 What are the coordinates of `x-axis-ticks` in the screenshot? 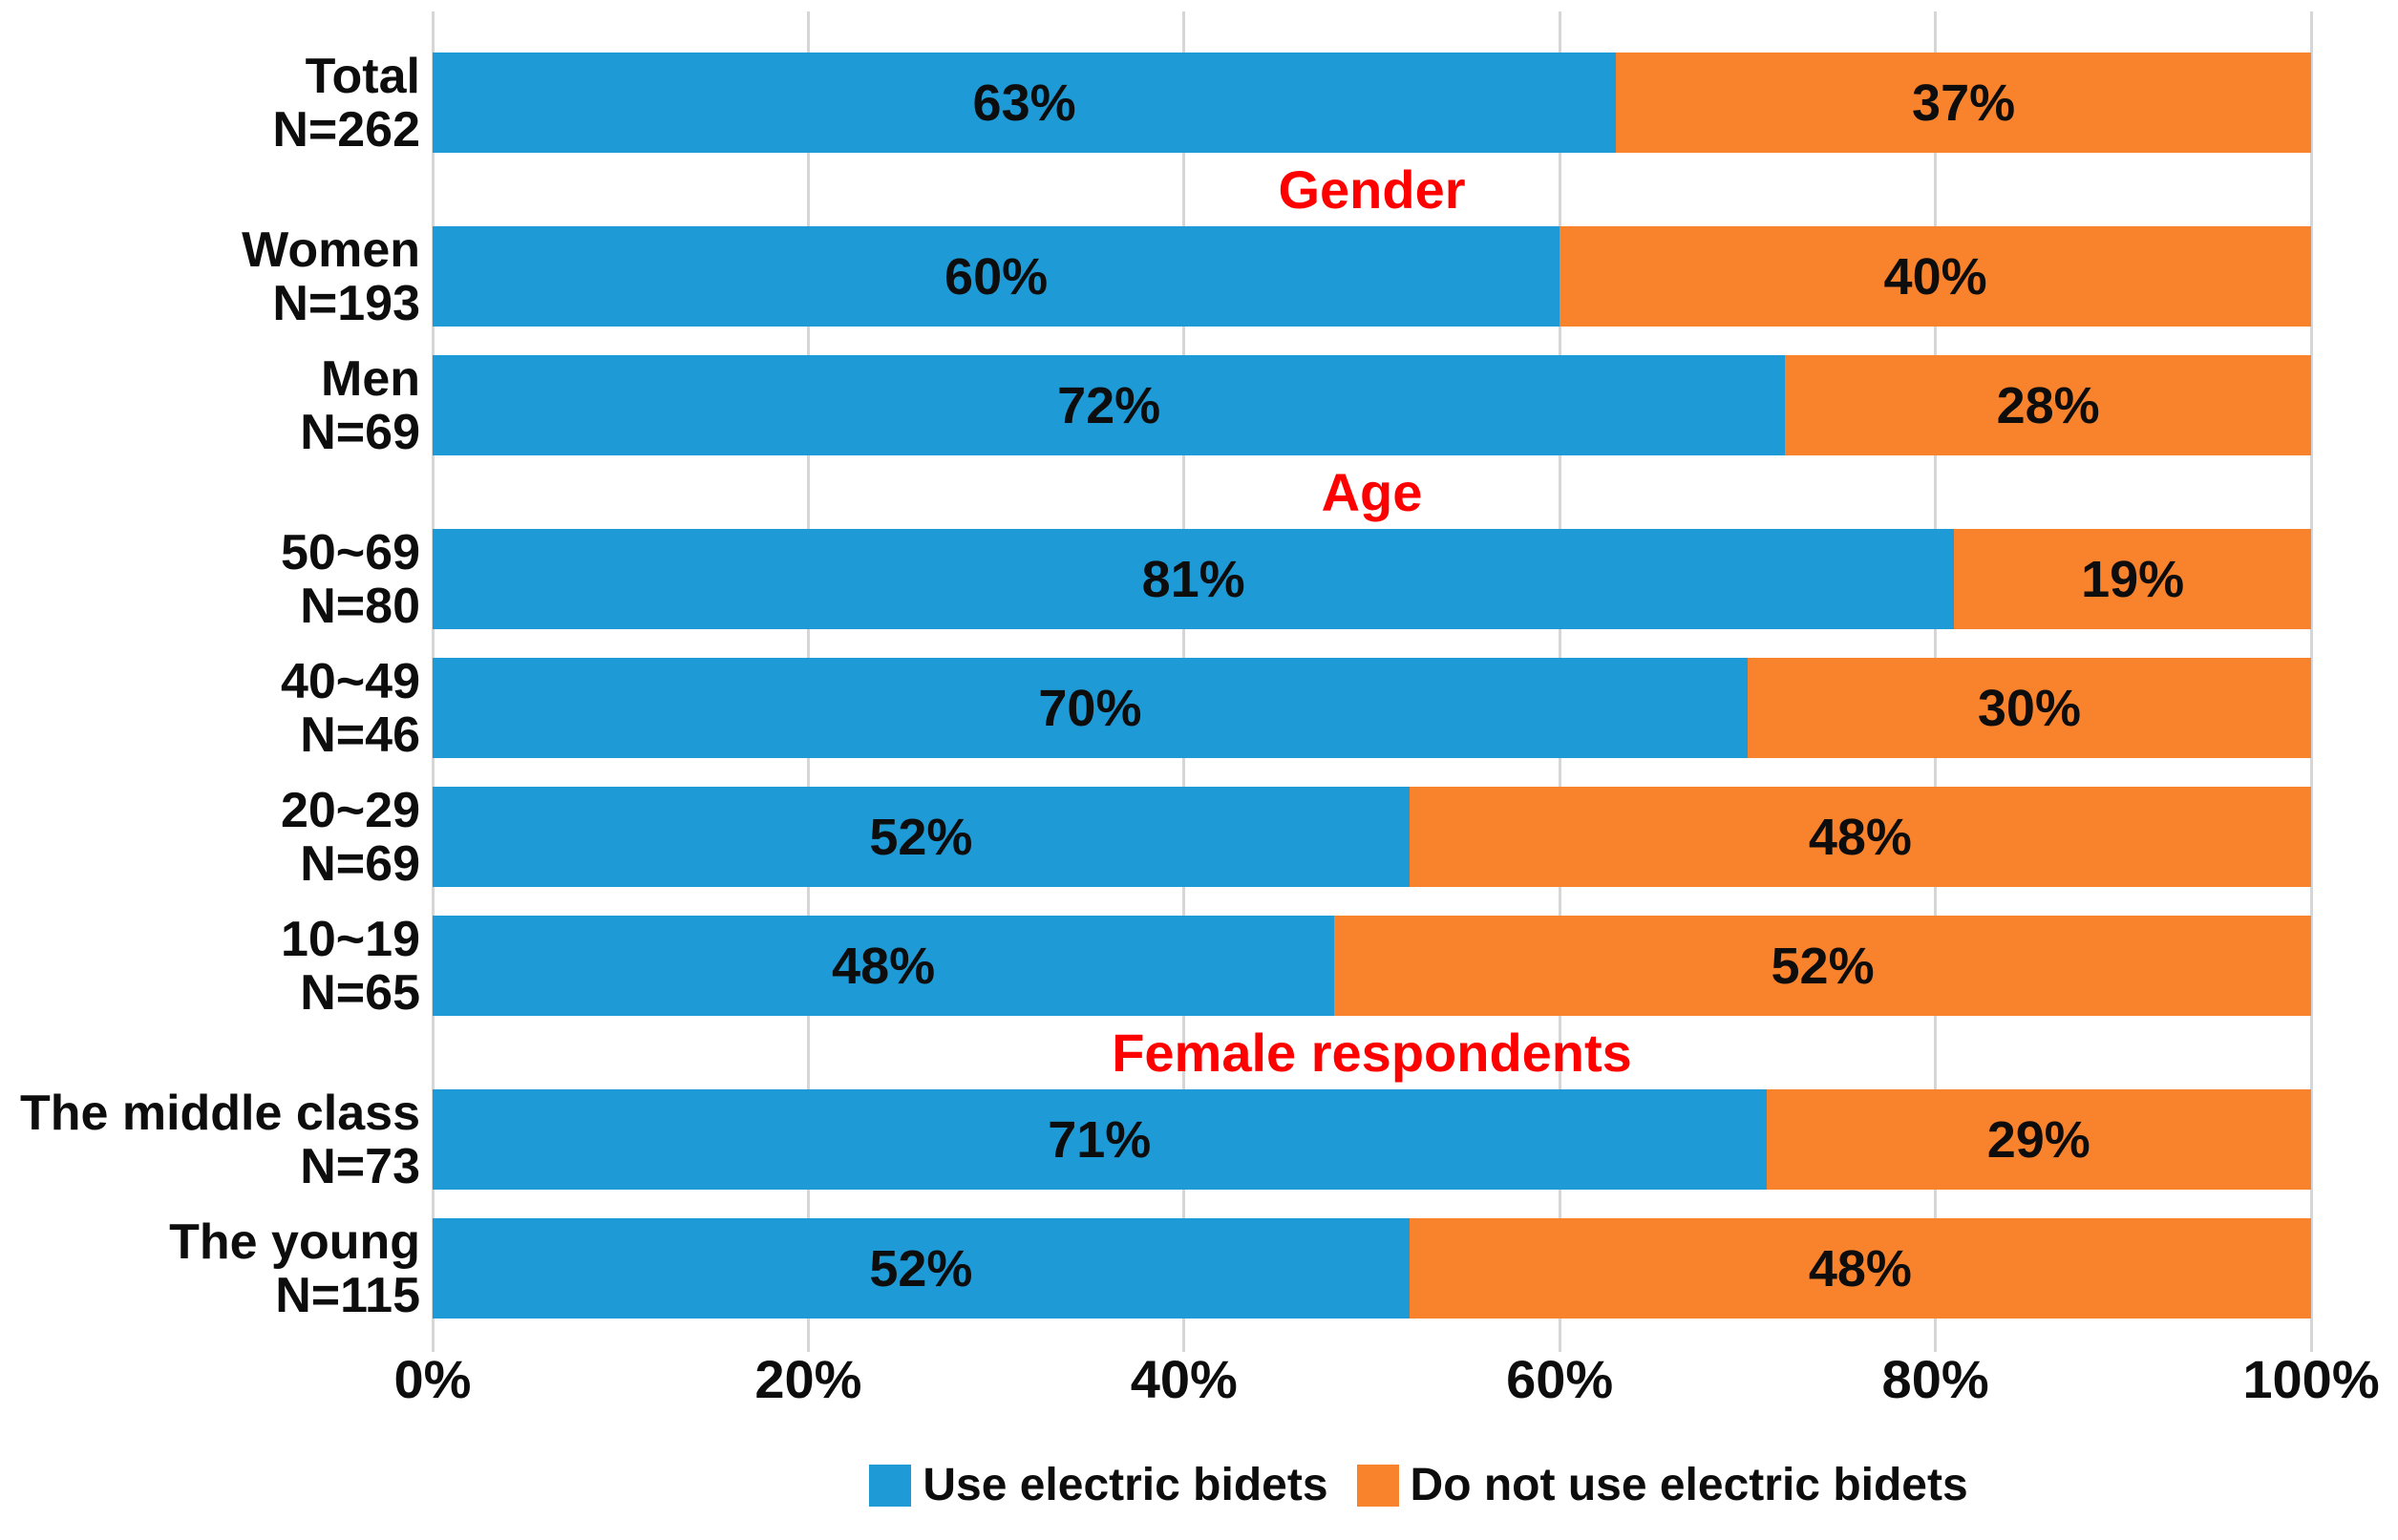 It's located at (1372, 1339).